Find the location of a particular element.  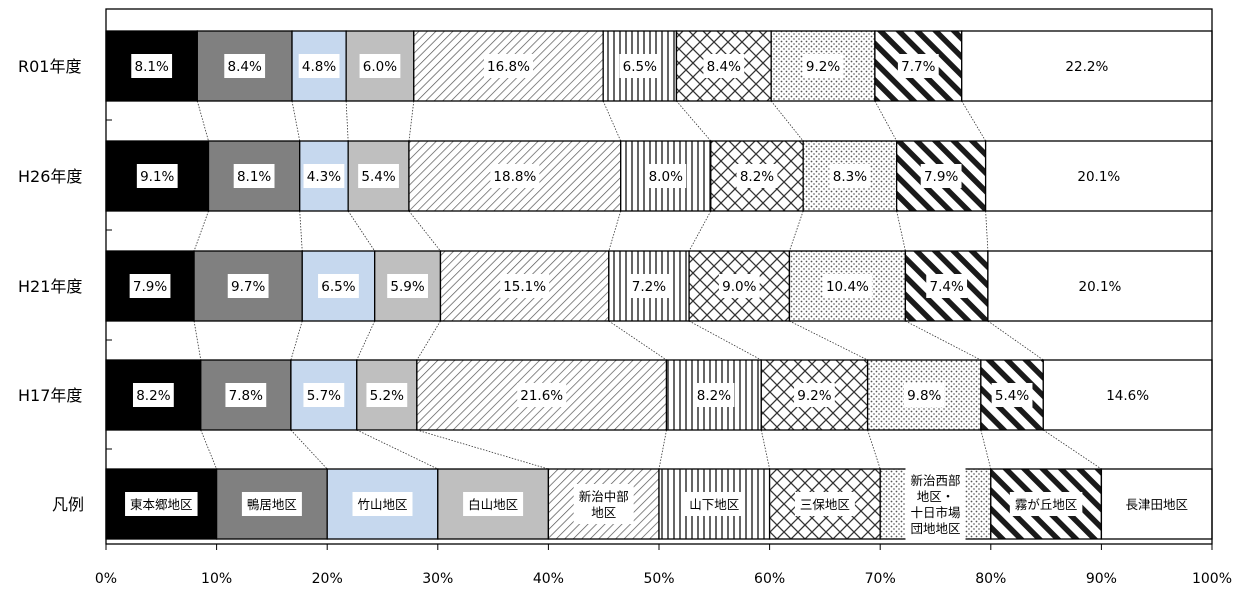

data-label: 21.6% is located at coordinates (541, 396).